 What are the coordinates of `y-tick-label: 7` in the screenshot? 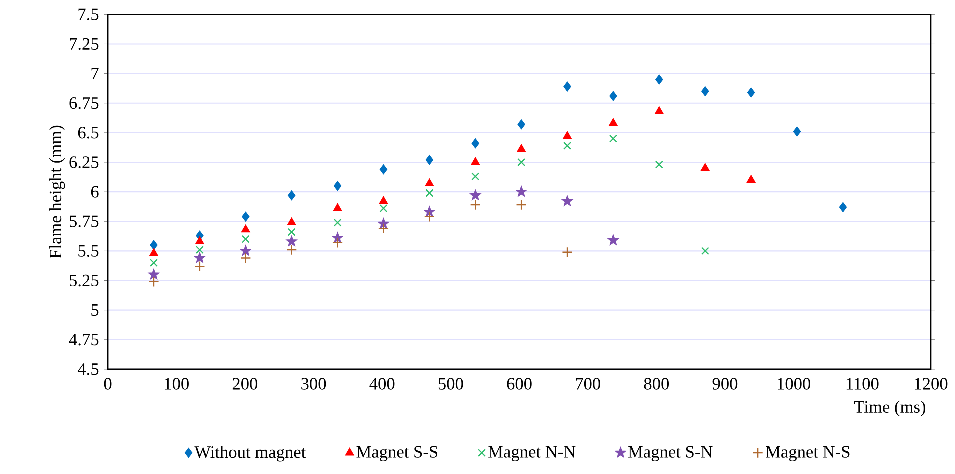 It's located at (95, 74).